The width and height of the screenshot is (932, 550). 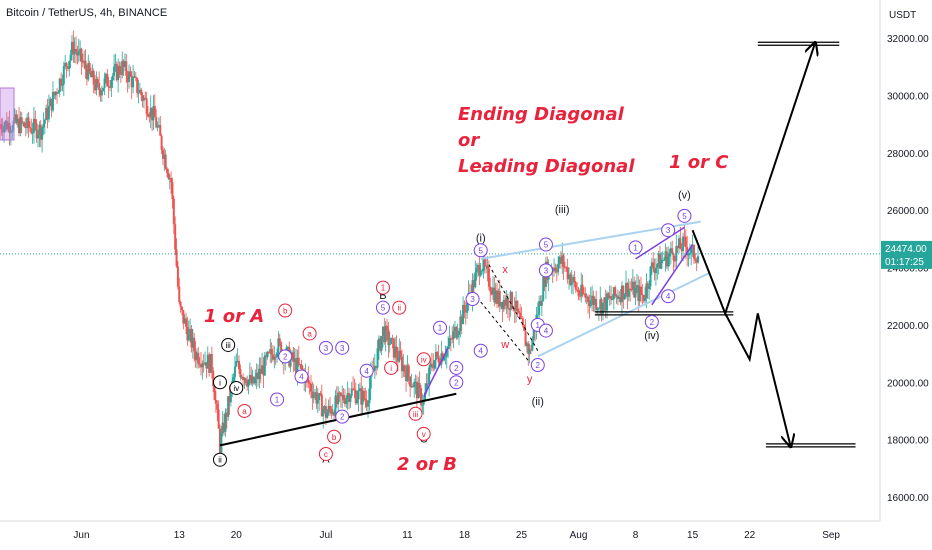 I want to click on y-tick-label: 20000.00, so click(x=908, y=383).